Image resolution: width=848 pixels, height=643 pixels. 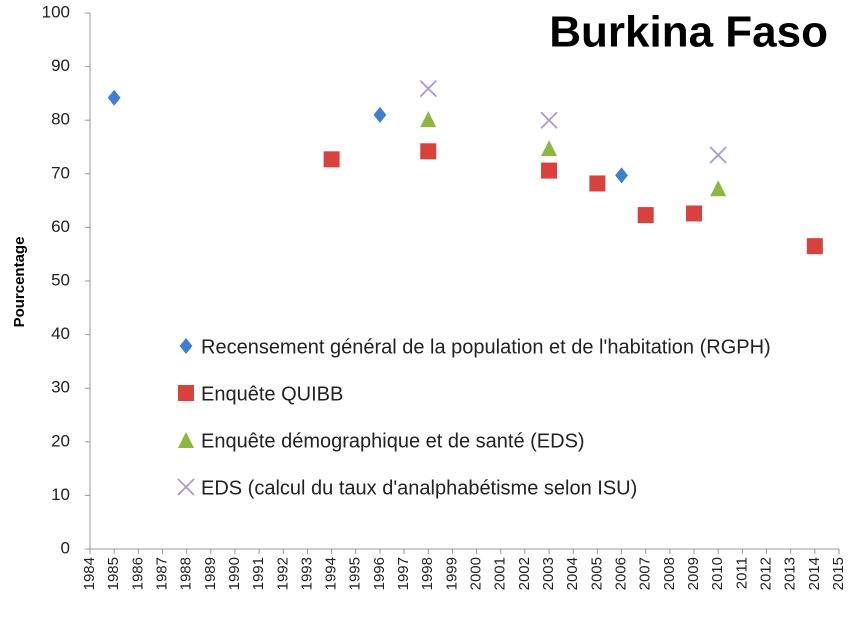 What do you see at coordinates (60, 172) in the screenshot?
I see `y-tick-label: 70` at bounding box center [60, 172].